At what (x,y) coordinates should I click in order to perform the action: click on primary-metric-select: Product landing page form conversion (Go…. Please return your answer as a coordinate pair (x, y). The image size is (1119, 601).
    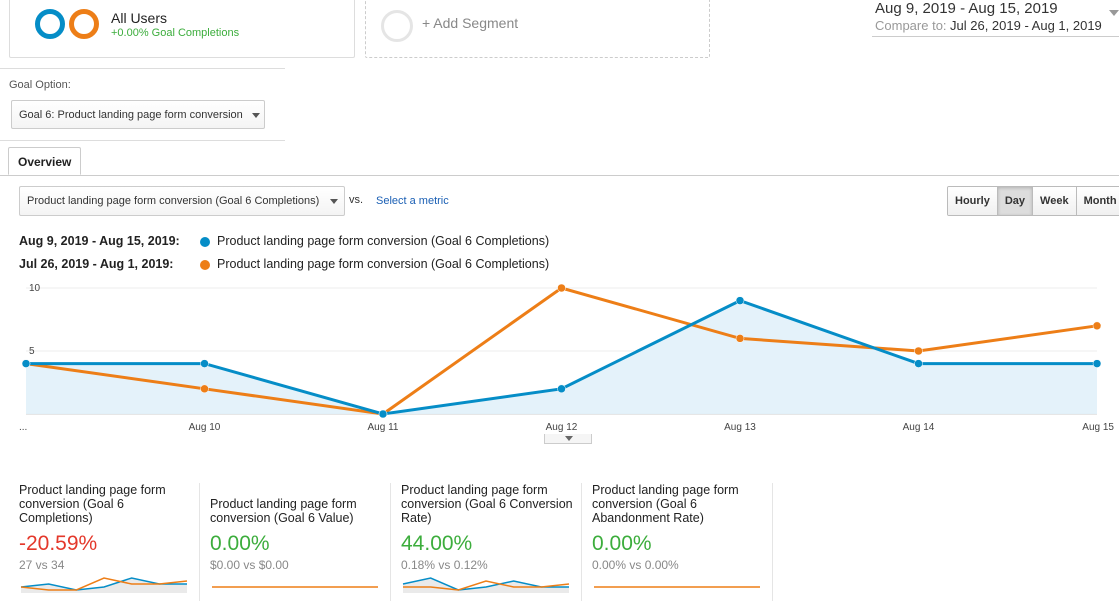
    Looking at the image, I should click on (182, 201).